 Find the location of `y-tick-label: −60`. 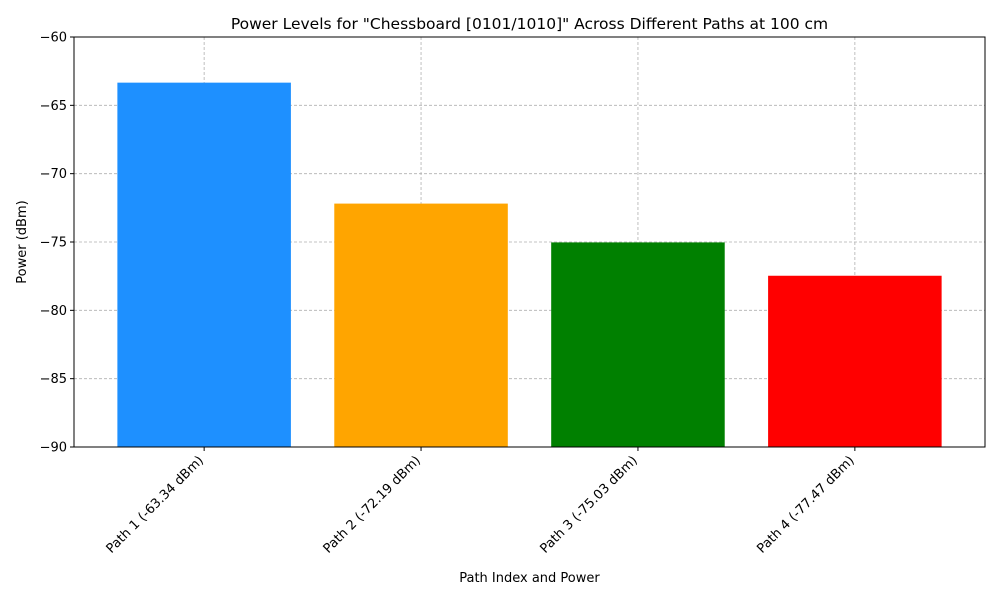

y-tick-label: −60 is located at coordinates (53, 38).